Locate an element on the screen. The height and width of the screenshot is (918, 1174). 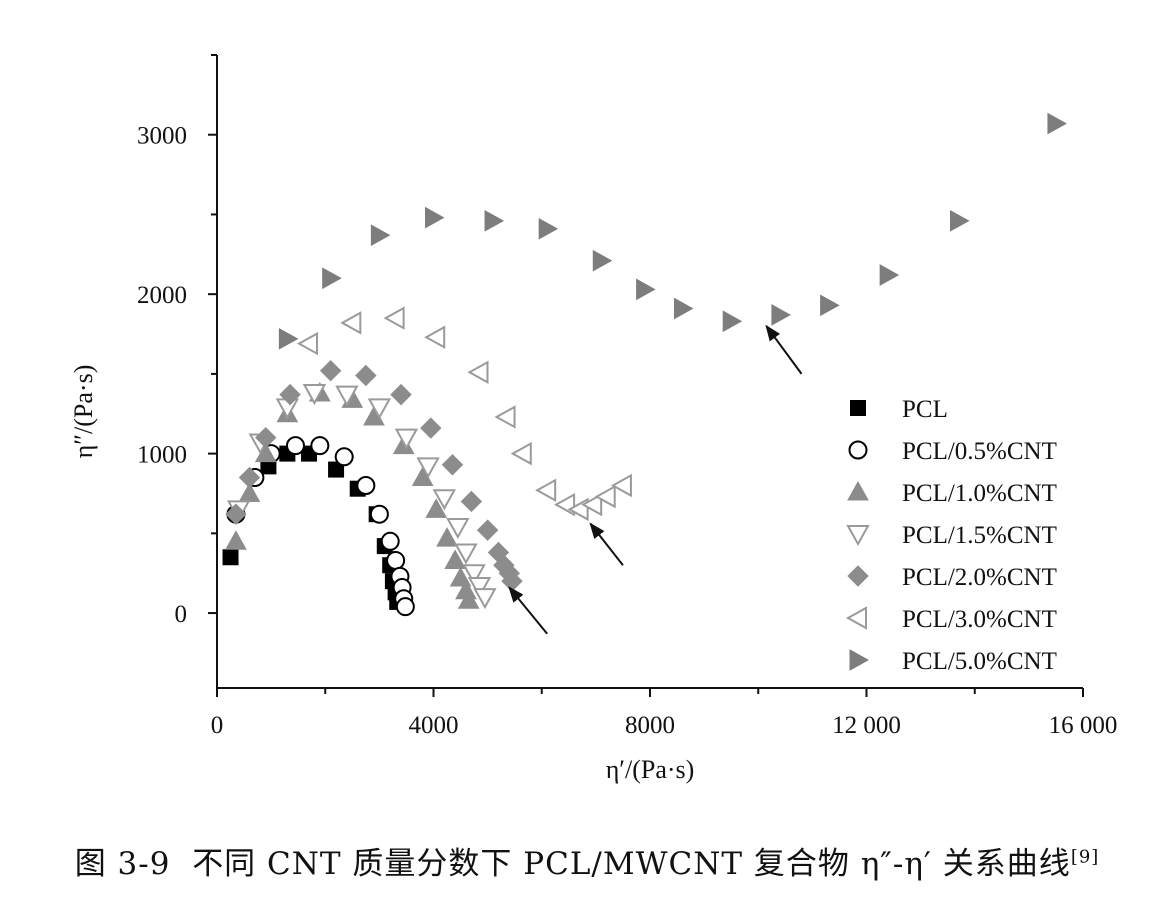
legend-label: PCL/1.5%CNT is located at coordinates (979, 535).